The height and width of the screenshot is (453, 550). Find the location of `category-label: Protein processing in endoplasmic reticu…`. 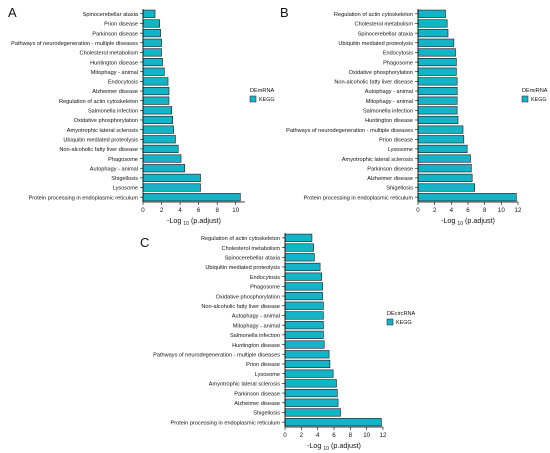

category-label: Protein processing in endoplasmic reticu… is located at coordinates (359, 198).